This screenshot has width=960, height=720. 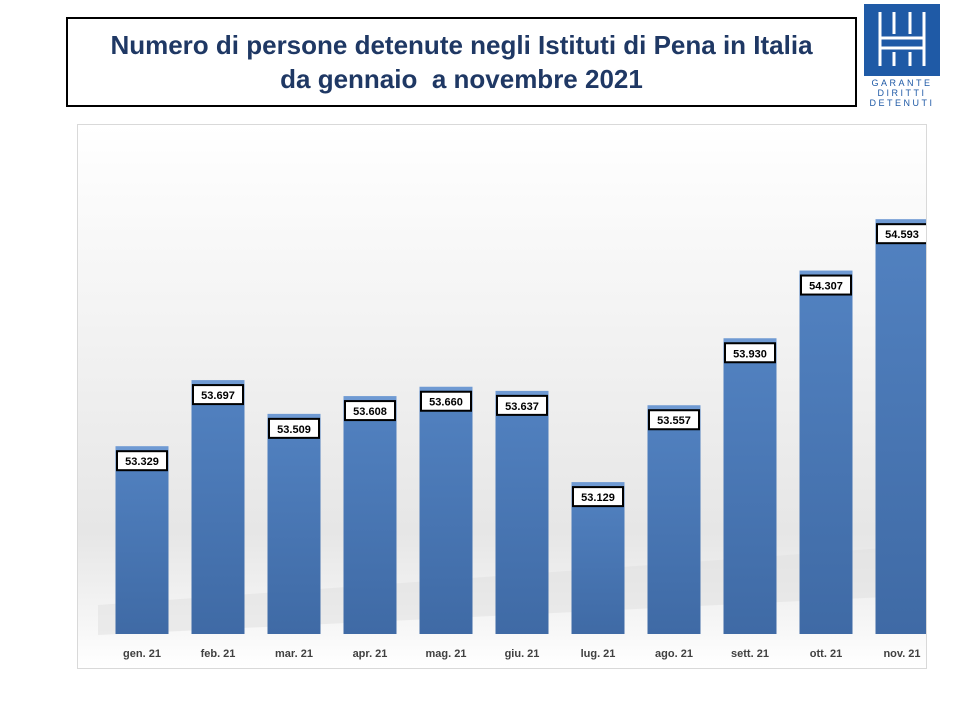 I want to click on data-label-3: 53.608, so click(x=370, y=412).